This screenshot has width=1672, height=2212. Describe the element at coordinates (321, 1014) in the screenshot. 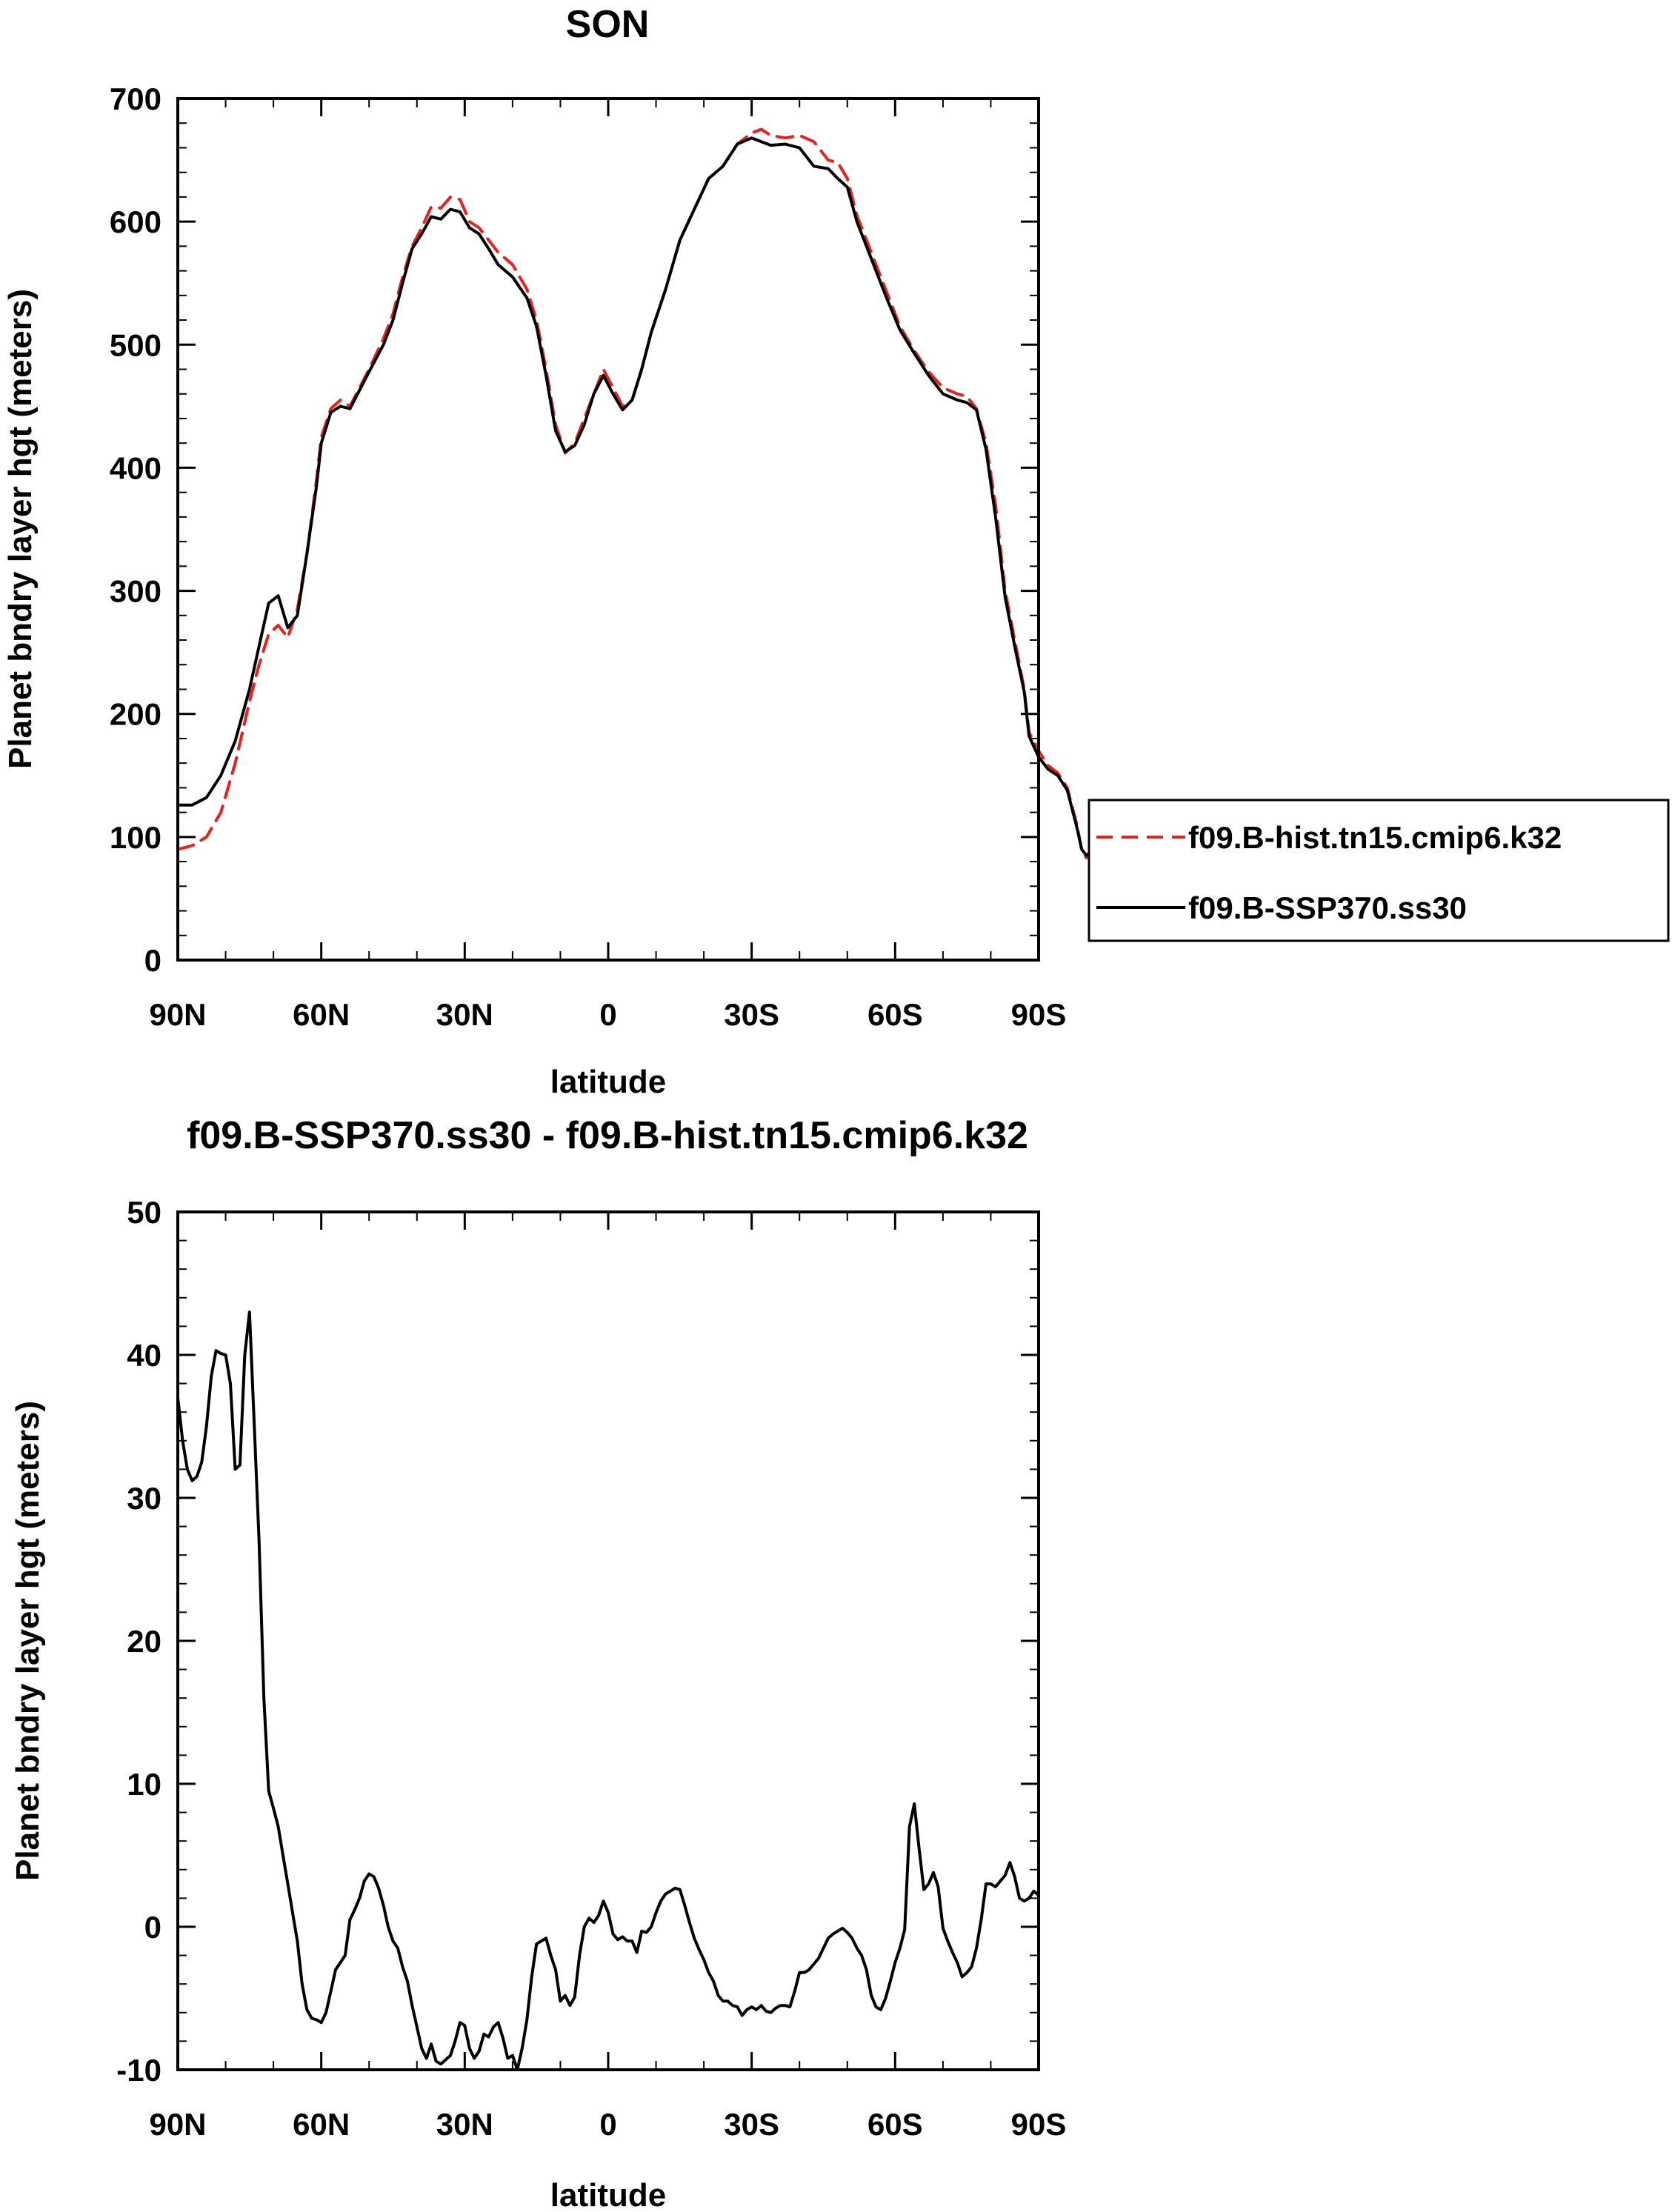

I see `top-x-tick-label: 60N` at that location.